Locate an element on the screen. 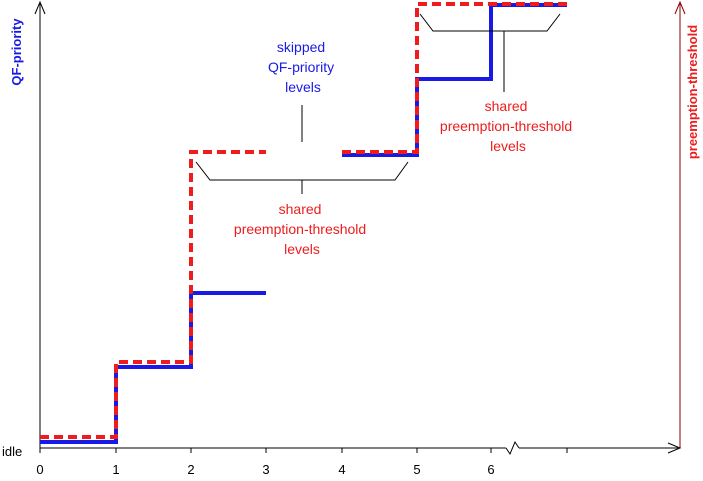 The width and height of the screenshot is (703, 481). skipped-levels-label: skipped QF-priority levels is located at coordinates (303, 67).